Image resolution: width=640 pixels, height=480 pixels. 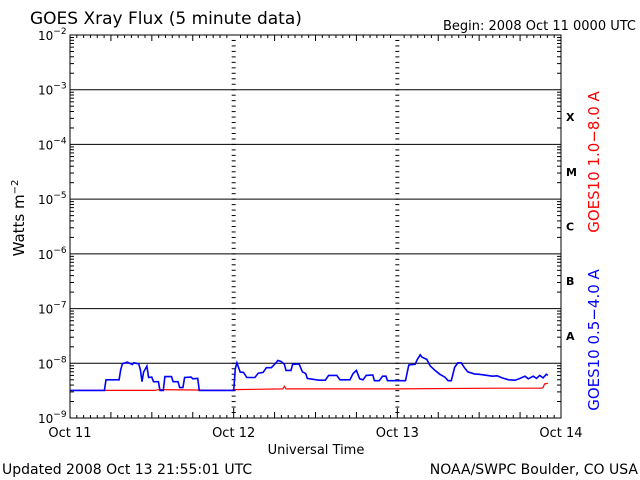 I want to click on footer-updated: Updated 2008 Oct 13 21:55:01 UTC, so click(x=127, y=470).